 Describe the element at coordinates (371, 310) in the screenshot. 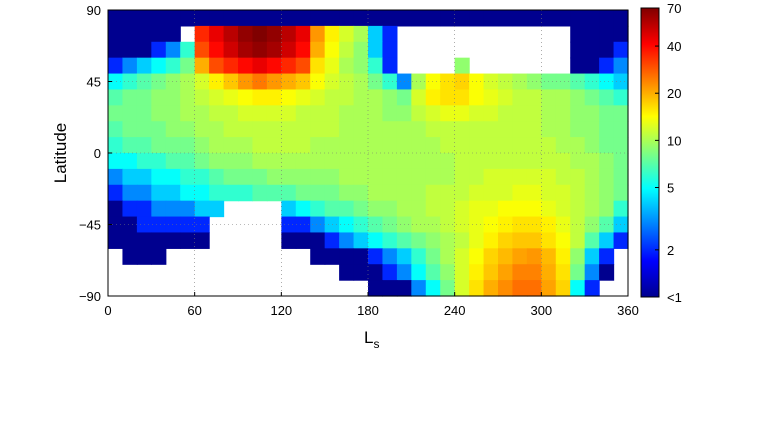

I see `x-tick-labels: 0 60 120 180 240 300 360` at that location.